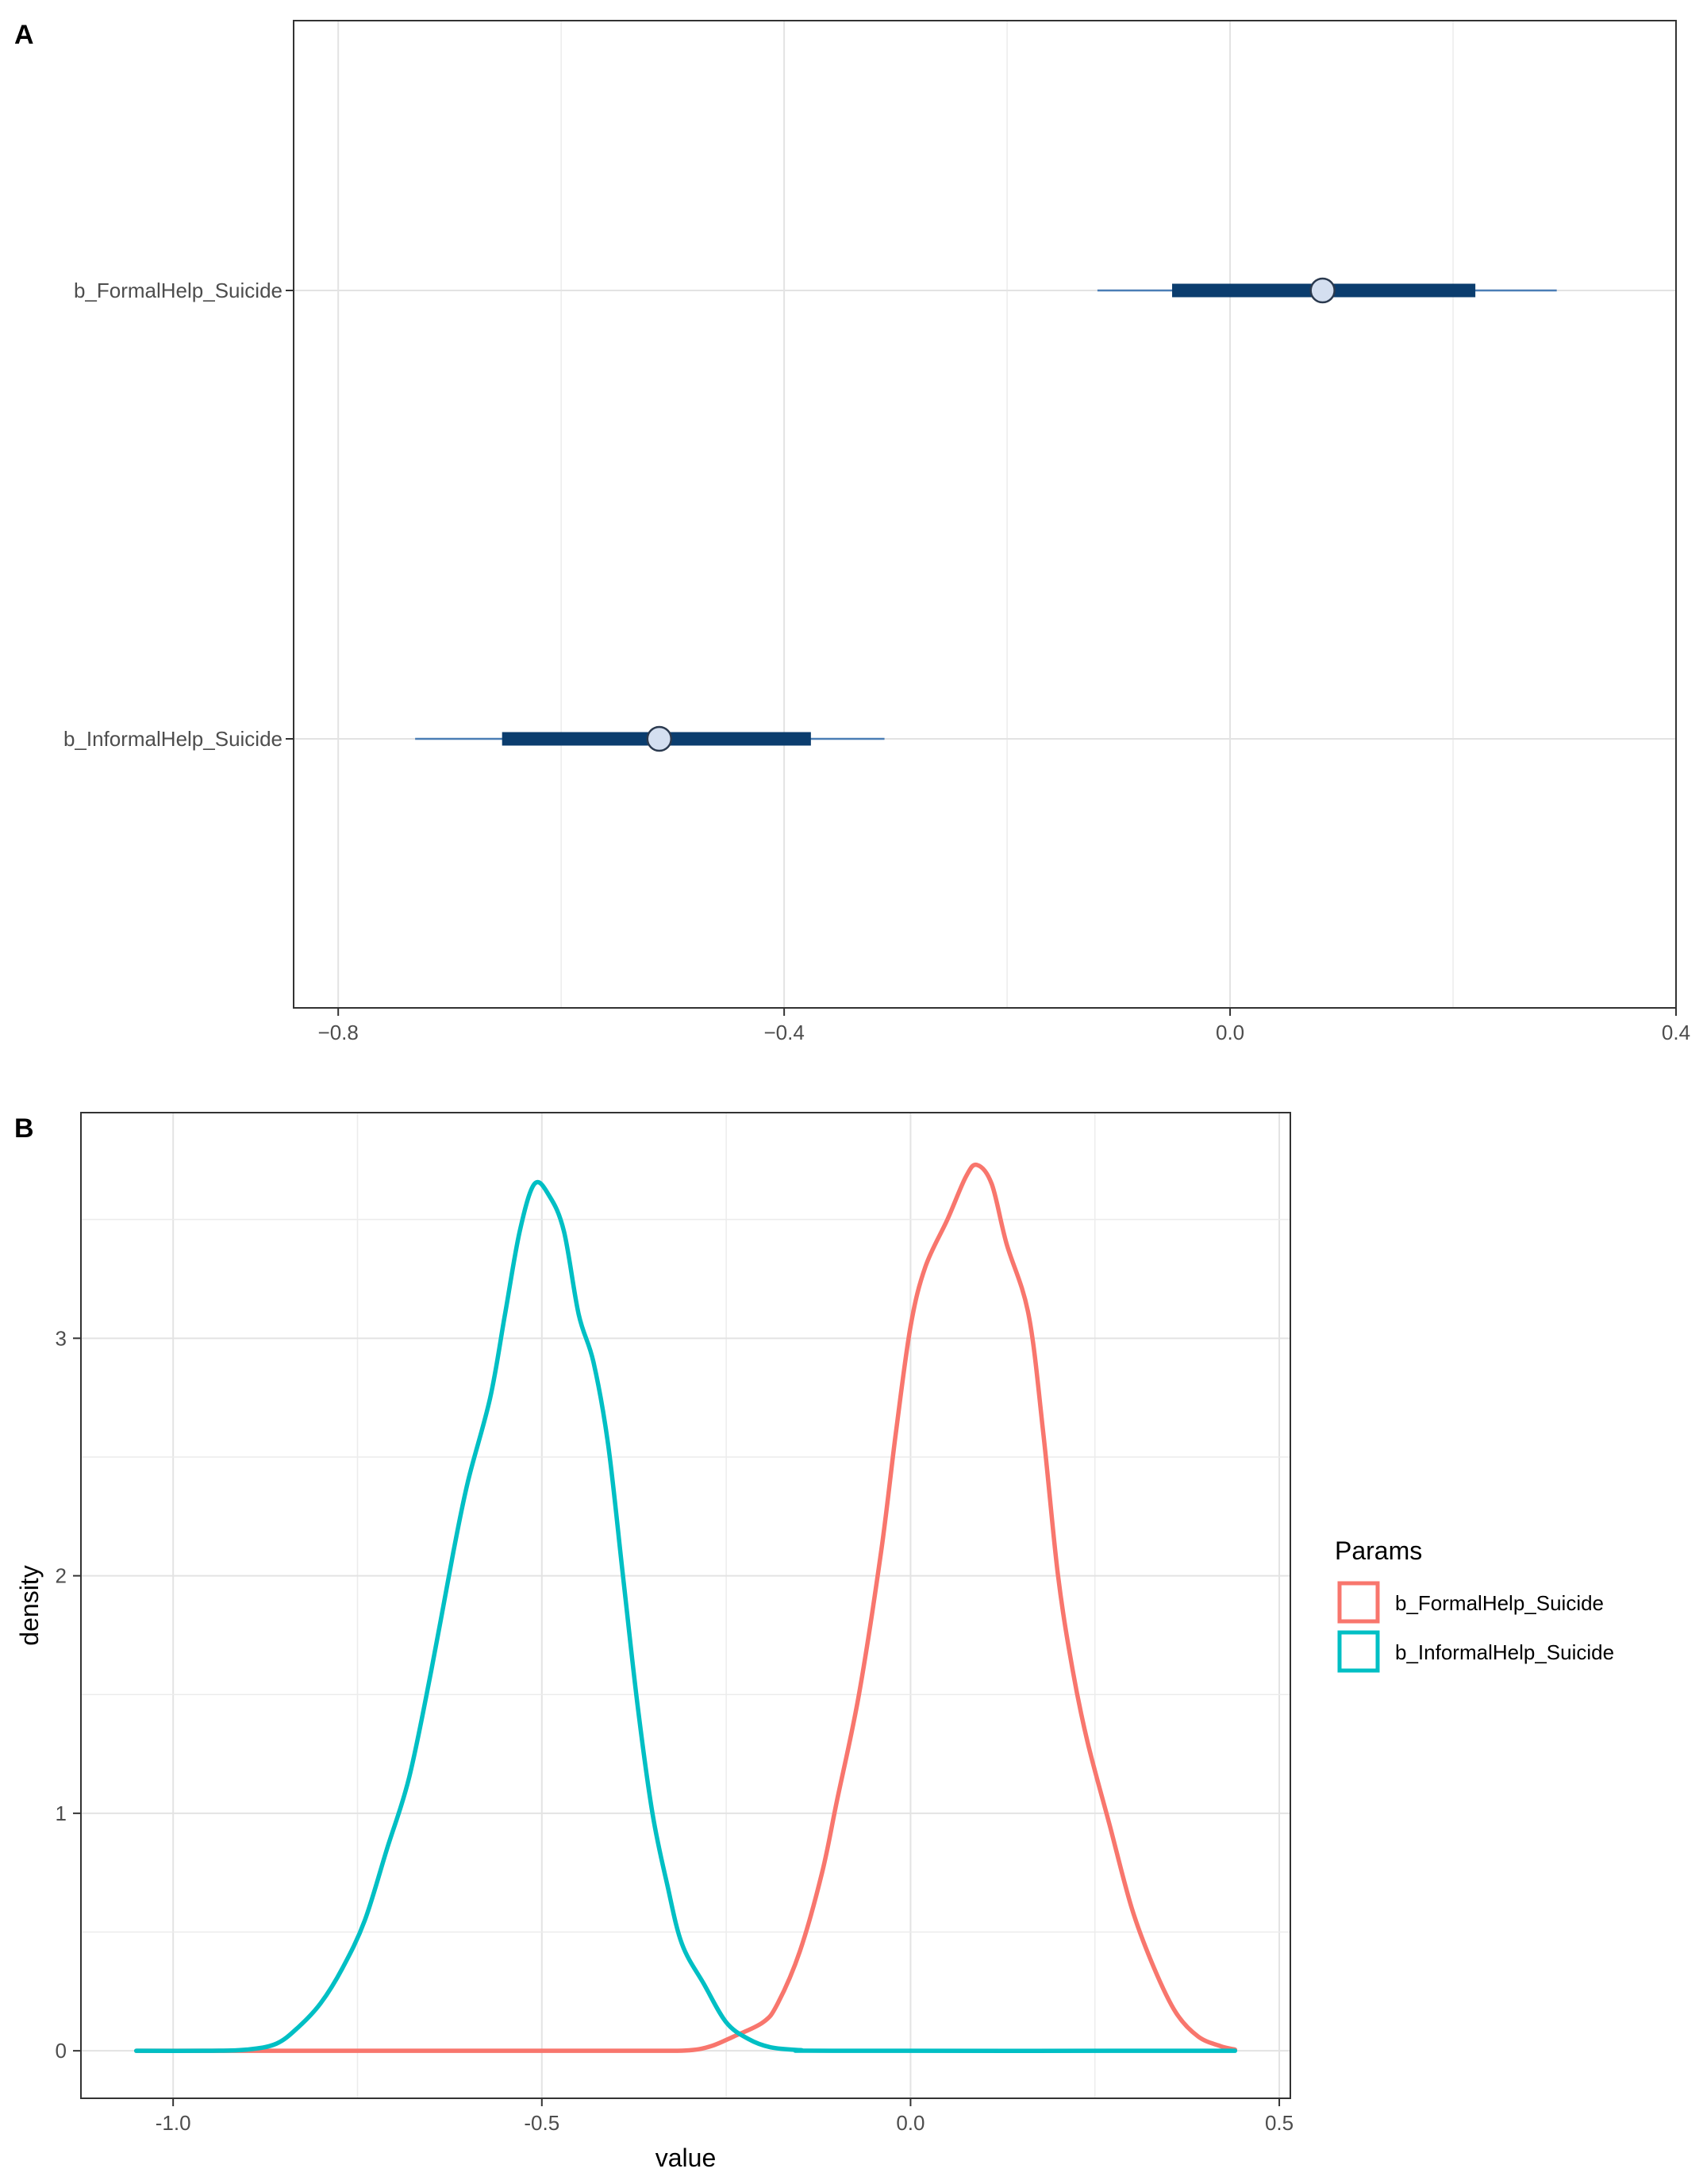 The width and height of the screenshot is (1703, 2184). I want to click on y-tick-label: b_InformalHelp_Suicide, so click(173, 739).